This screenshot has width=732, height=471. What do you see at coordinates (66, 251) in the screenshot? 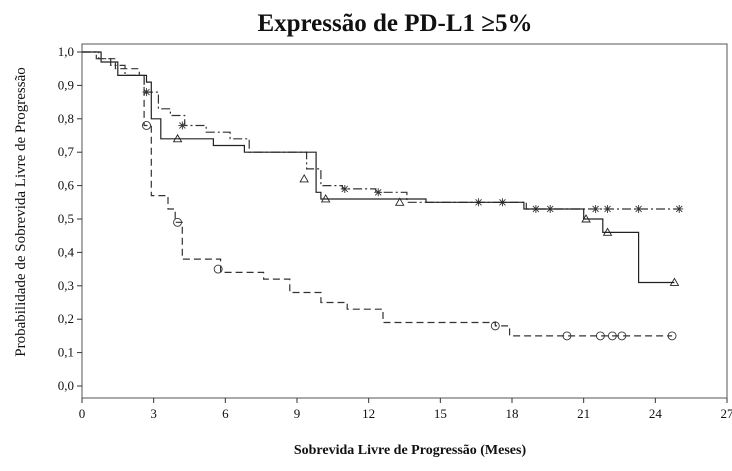
I see `y-tick-label: 0,4` at bounding box center [66, 251].